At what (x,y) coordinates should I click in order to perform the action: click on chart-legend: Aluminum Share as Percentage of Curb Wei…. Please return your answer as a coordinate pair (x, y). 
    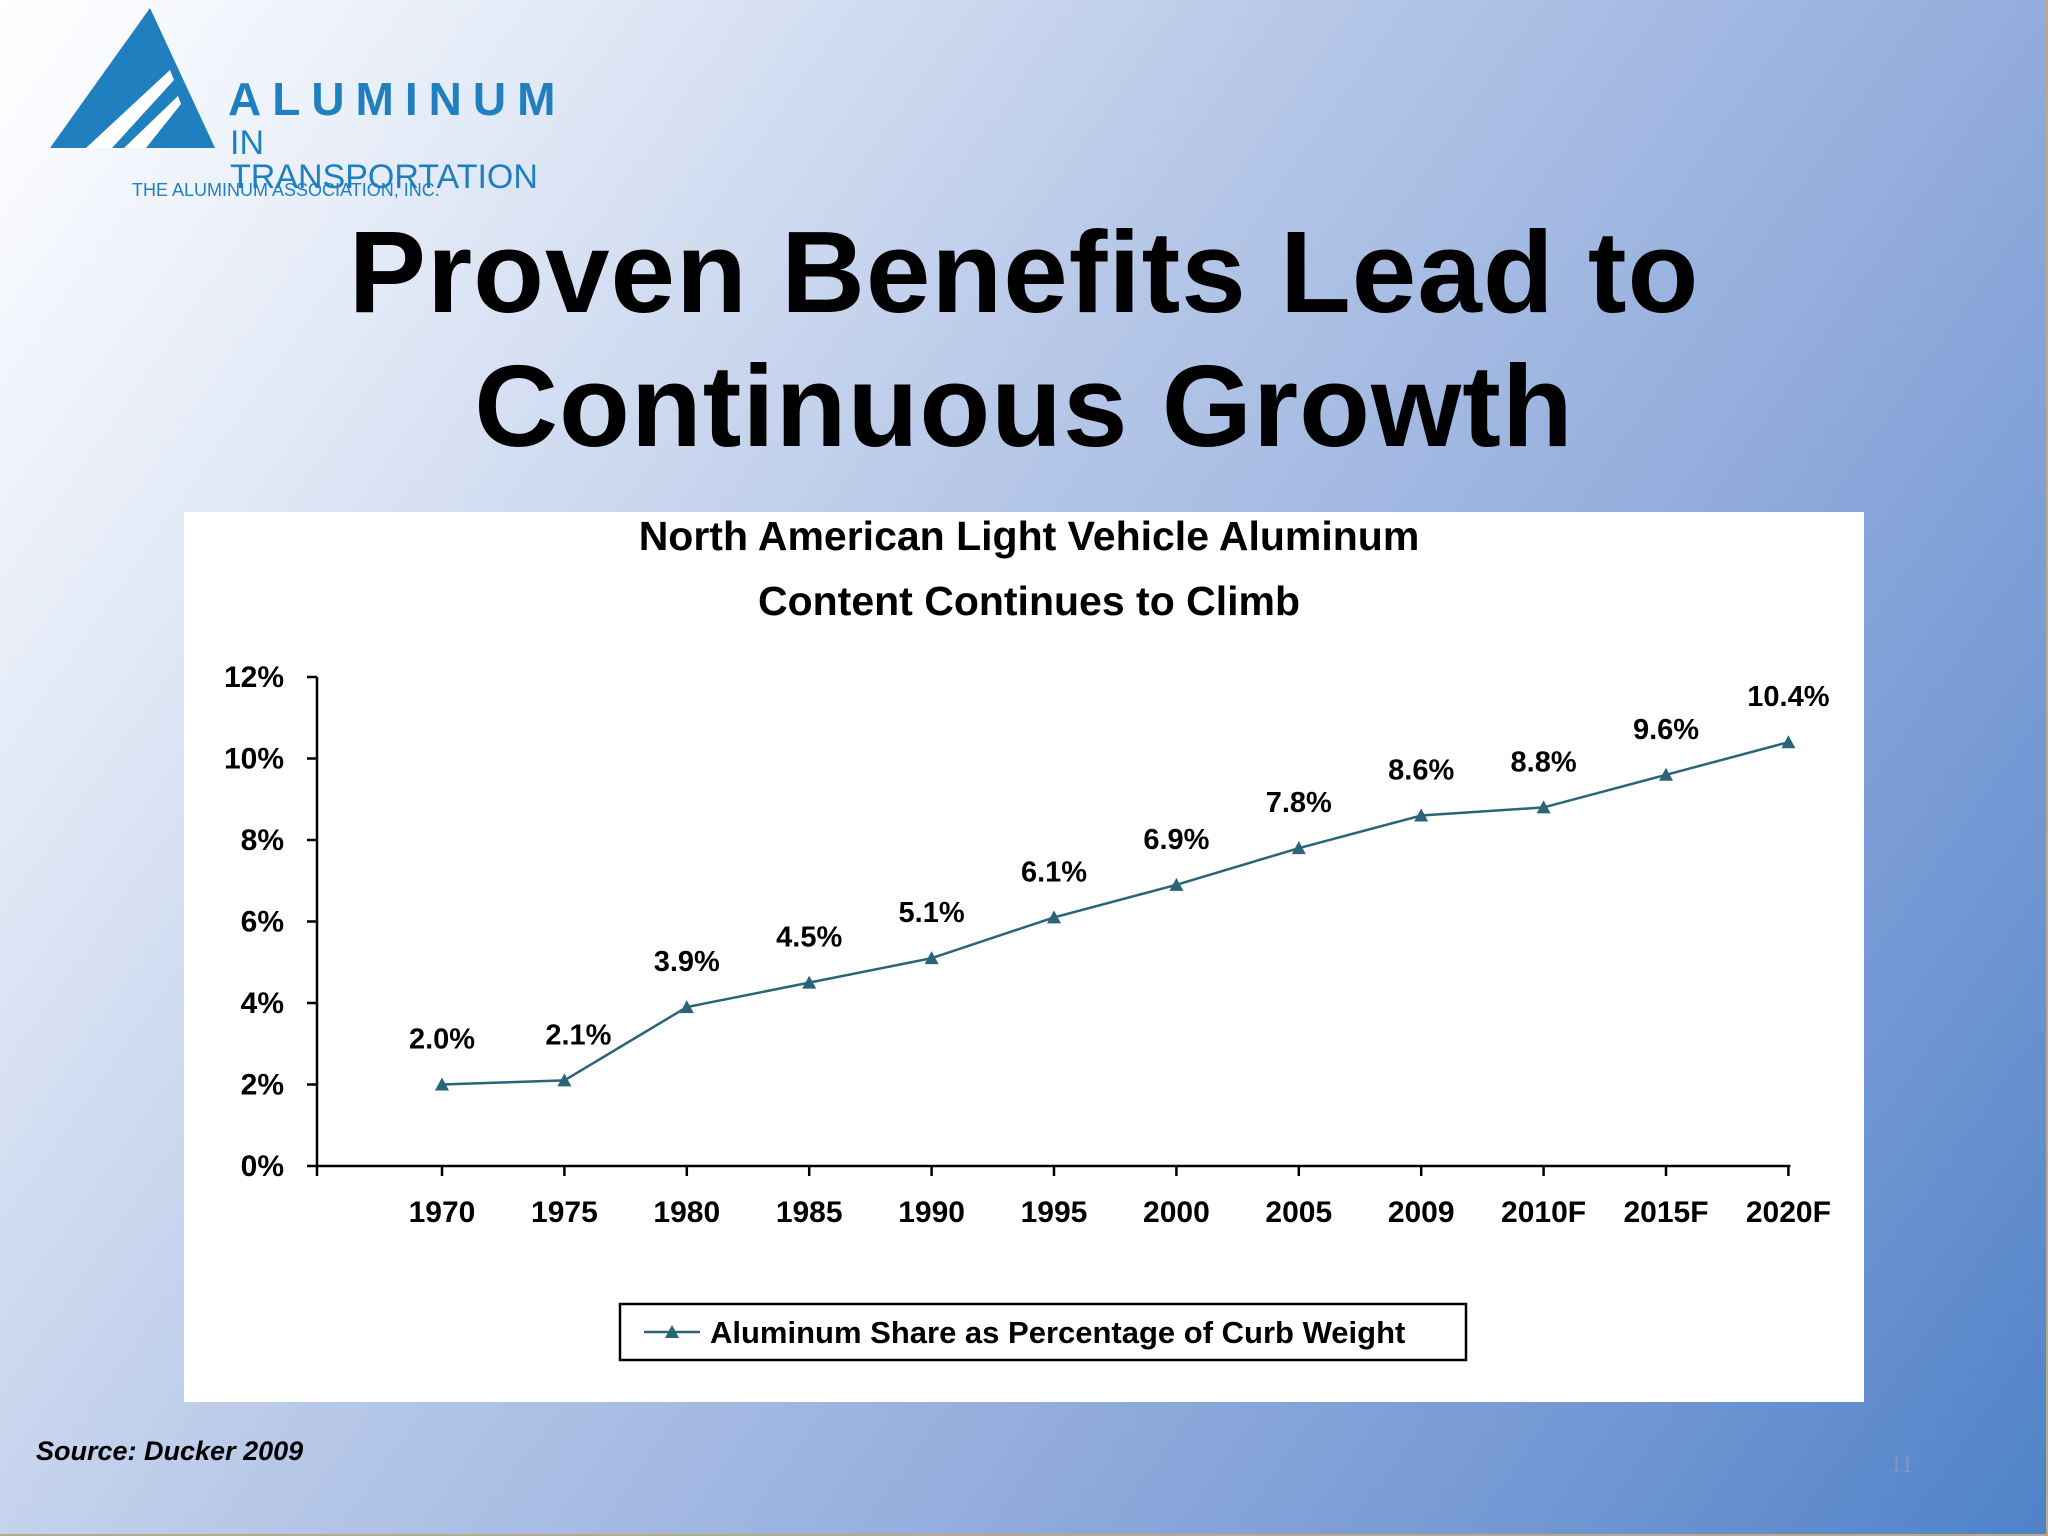
    Looking at the image, I should click on (1043, 1332).